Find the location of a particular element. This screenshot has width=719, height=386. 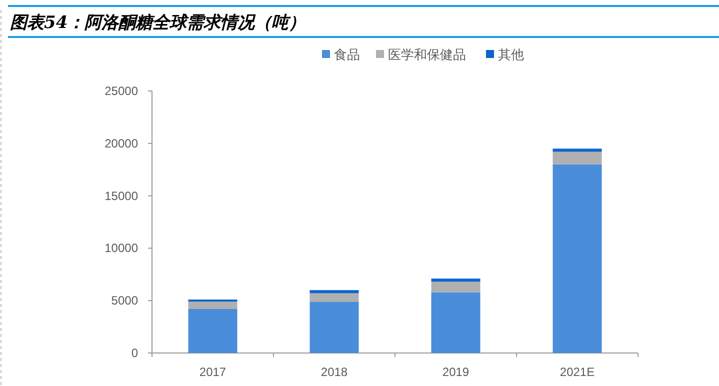

x-tick-label: 2019 is located at coordinates (456, 372).